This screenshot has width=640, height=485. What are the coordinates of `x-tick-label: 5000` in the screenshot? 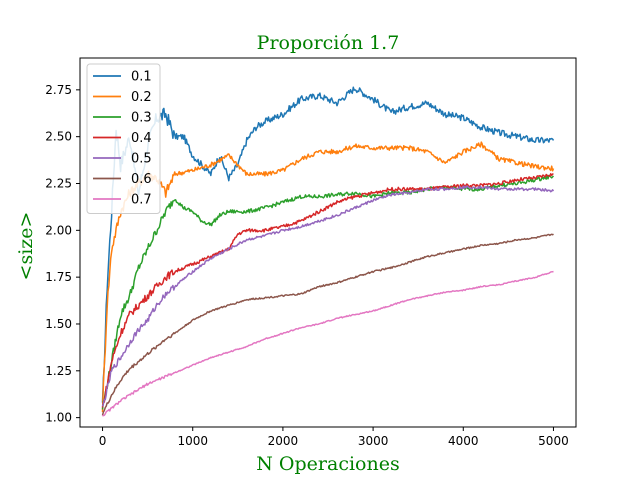 It's located at (553, 441).